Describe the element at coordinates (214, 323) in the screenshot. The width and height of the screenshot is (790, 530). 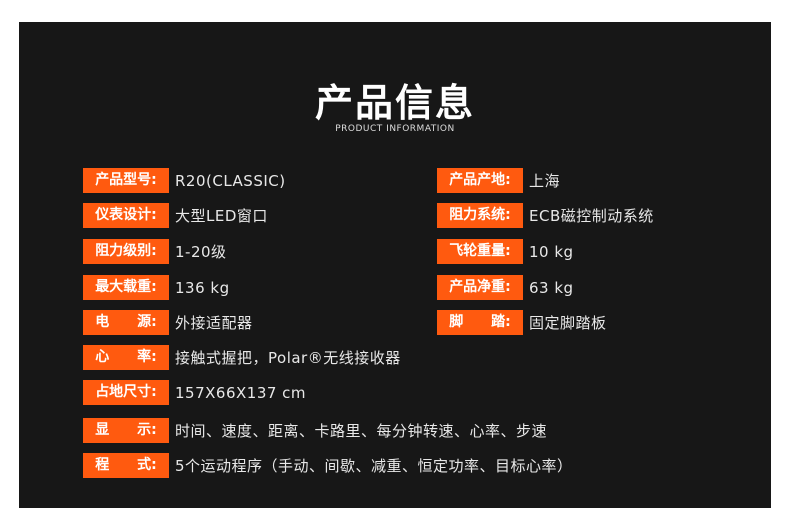
I see `spec-value: 外接适配器` at that location.